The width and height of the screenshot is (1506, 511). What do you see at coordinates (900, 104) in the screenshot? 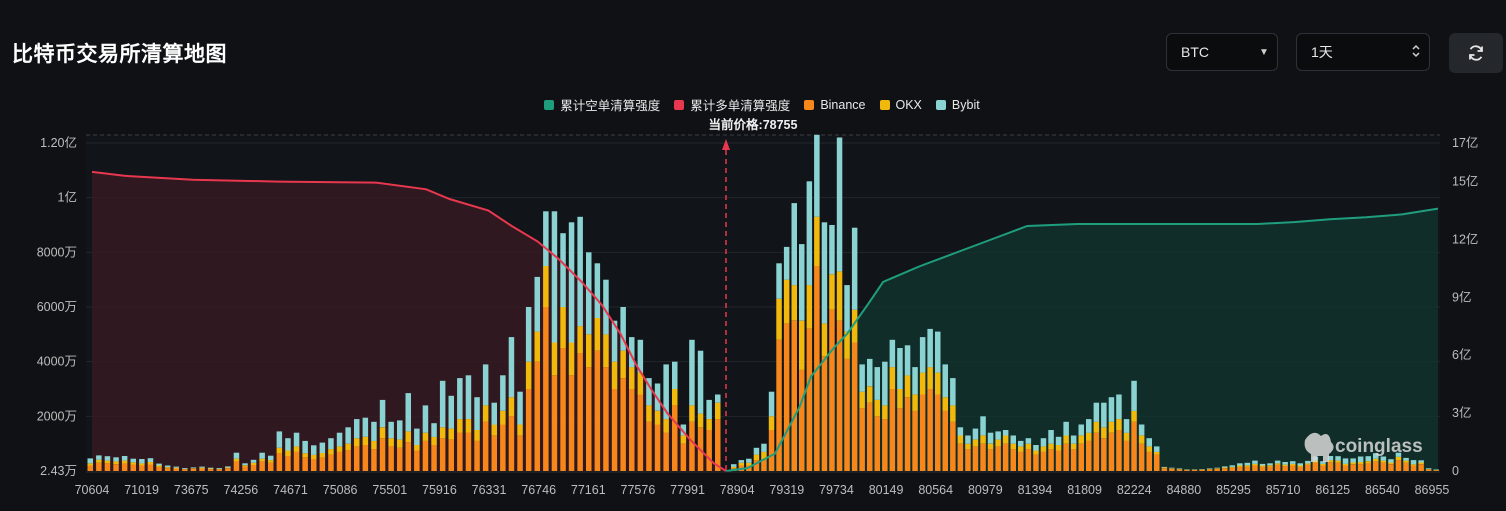
I see `legend-item-okx: OKX` at bounding box center [900, 104].